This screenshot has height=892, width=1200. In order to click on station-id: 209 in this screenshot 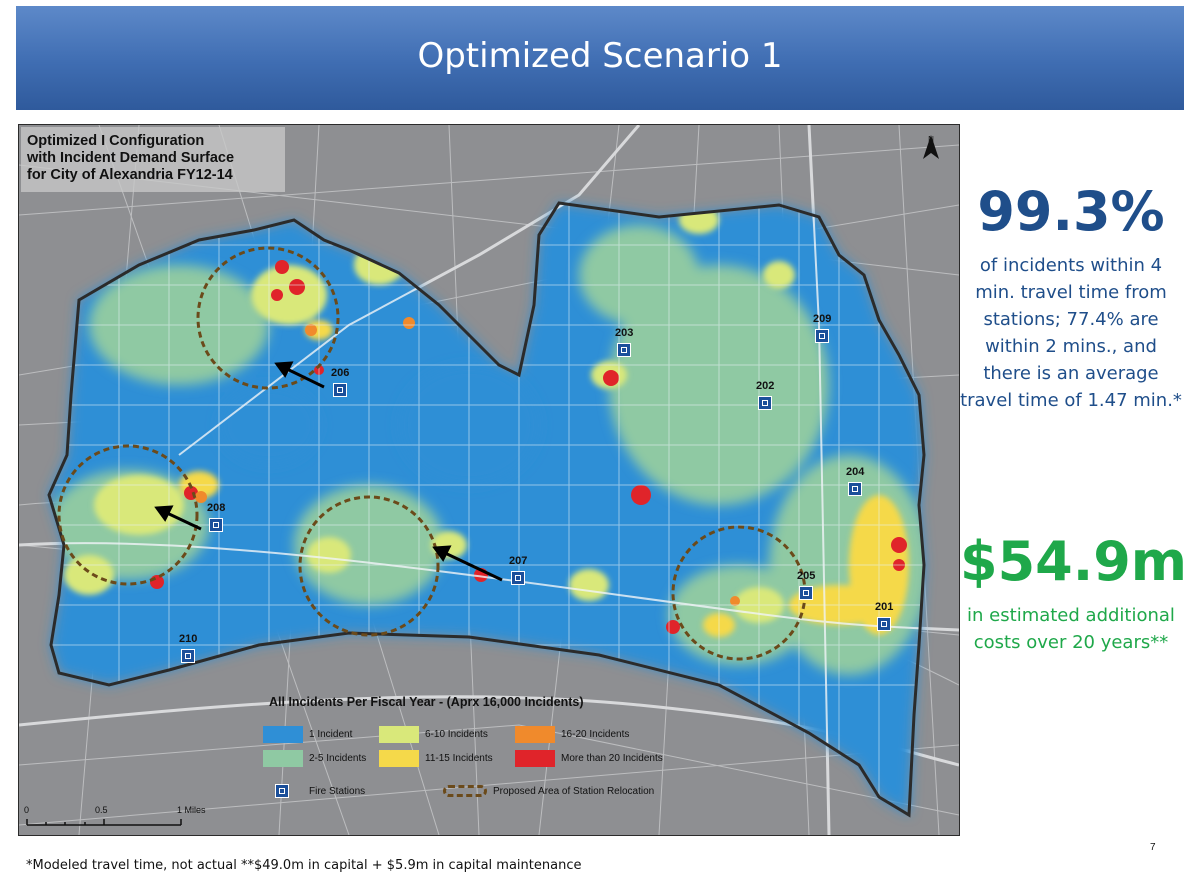, I will do `click(822, 319)`.